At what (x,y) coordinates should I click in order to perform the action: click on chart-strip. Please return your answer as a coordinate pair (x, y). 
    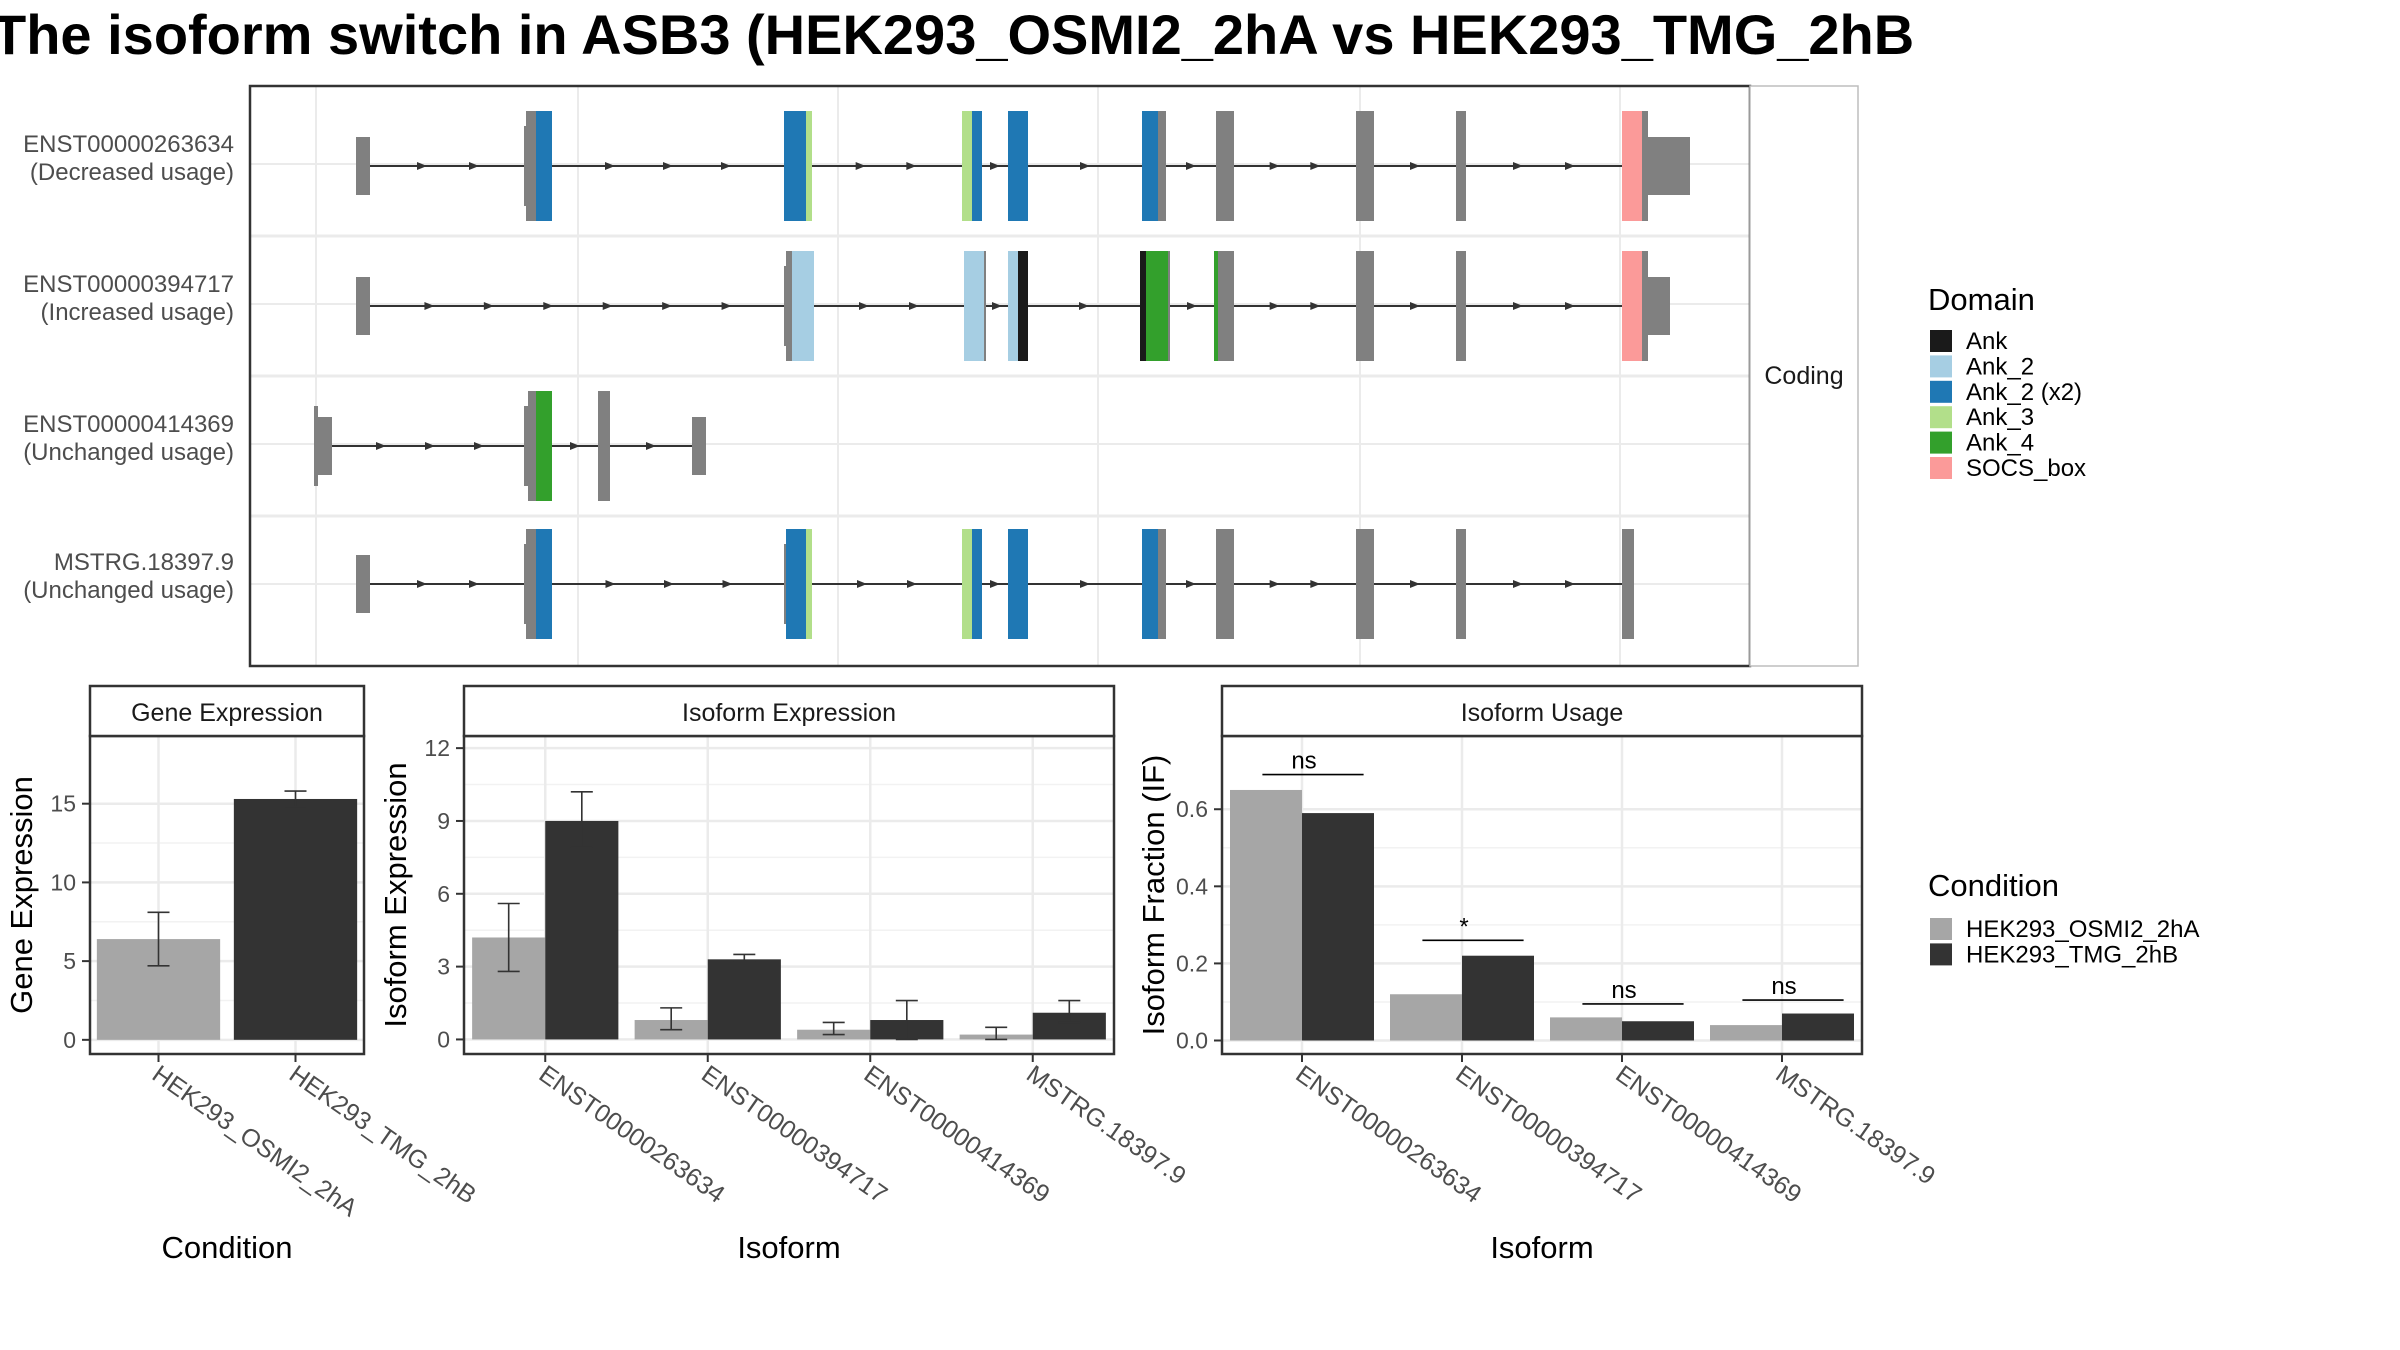
    Looking at the image, I should click on (227, 711).